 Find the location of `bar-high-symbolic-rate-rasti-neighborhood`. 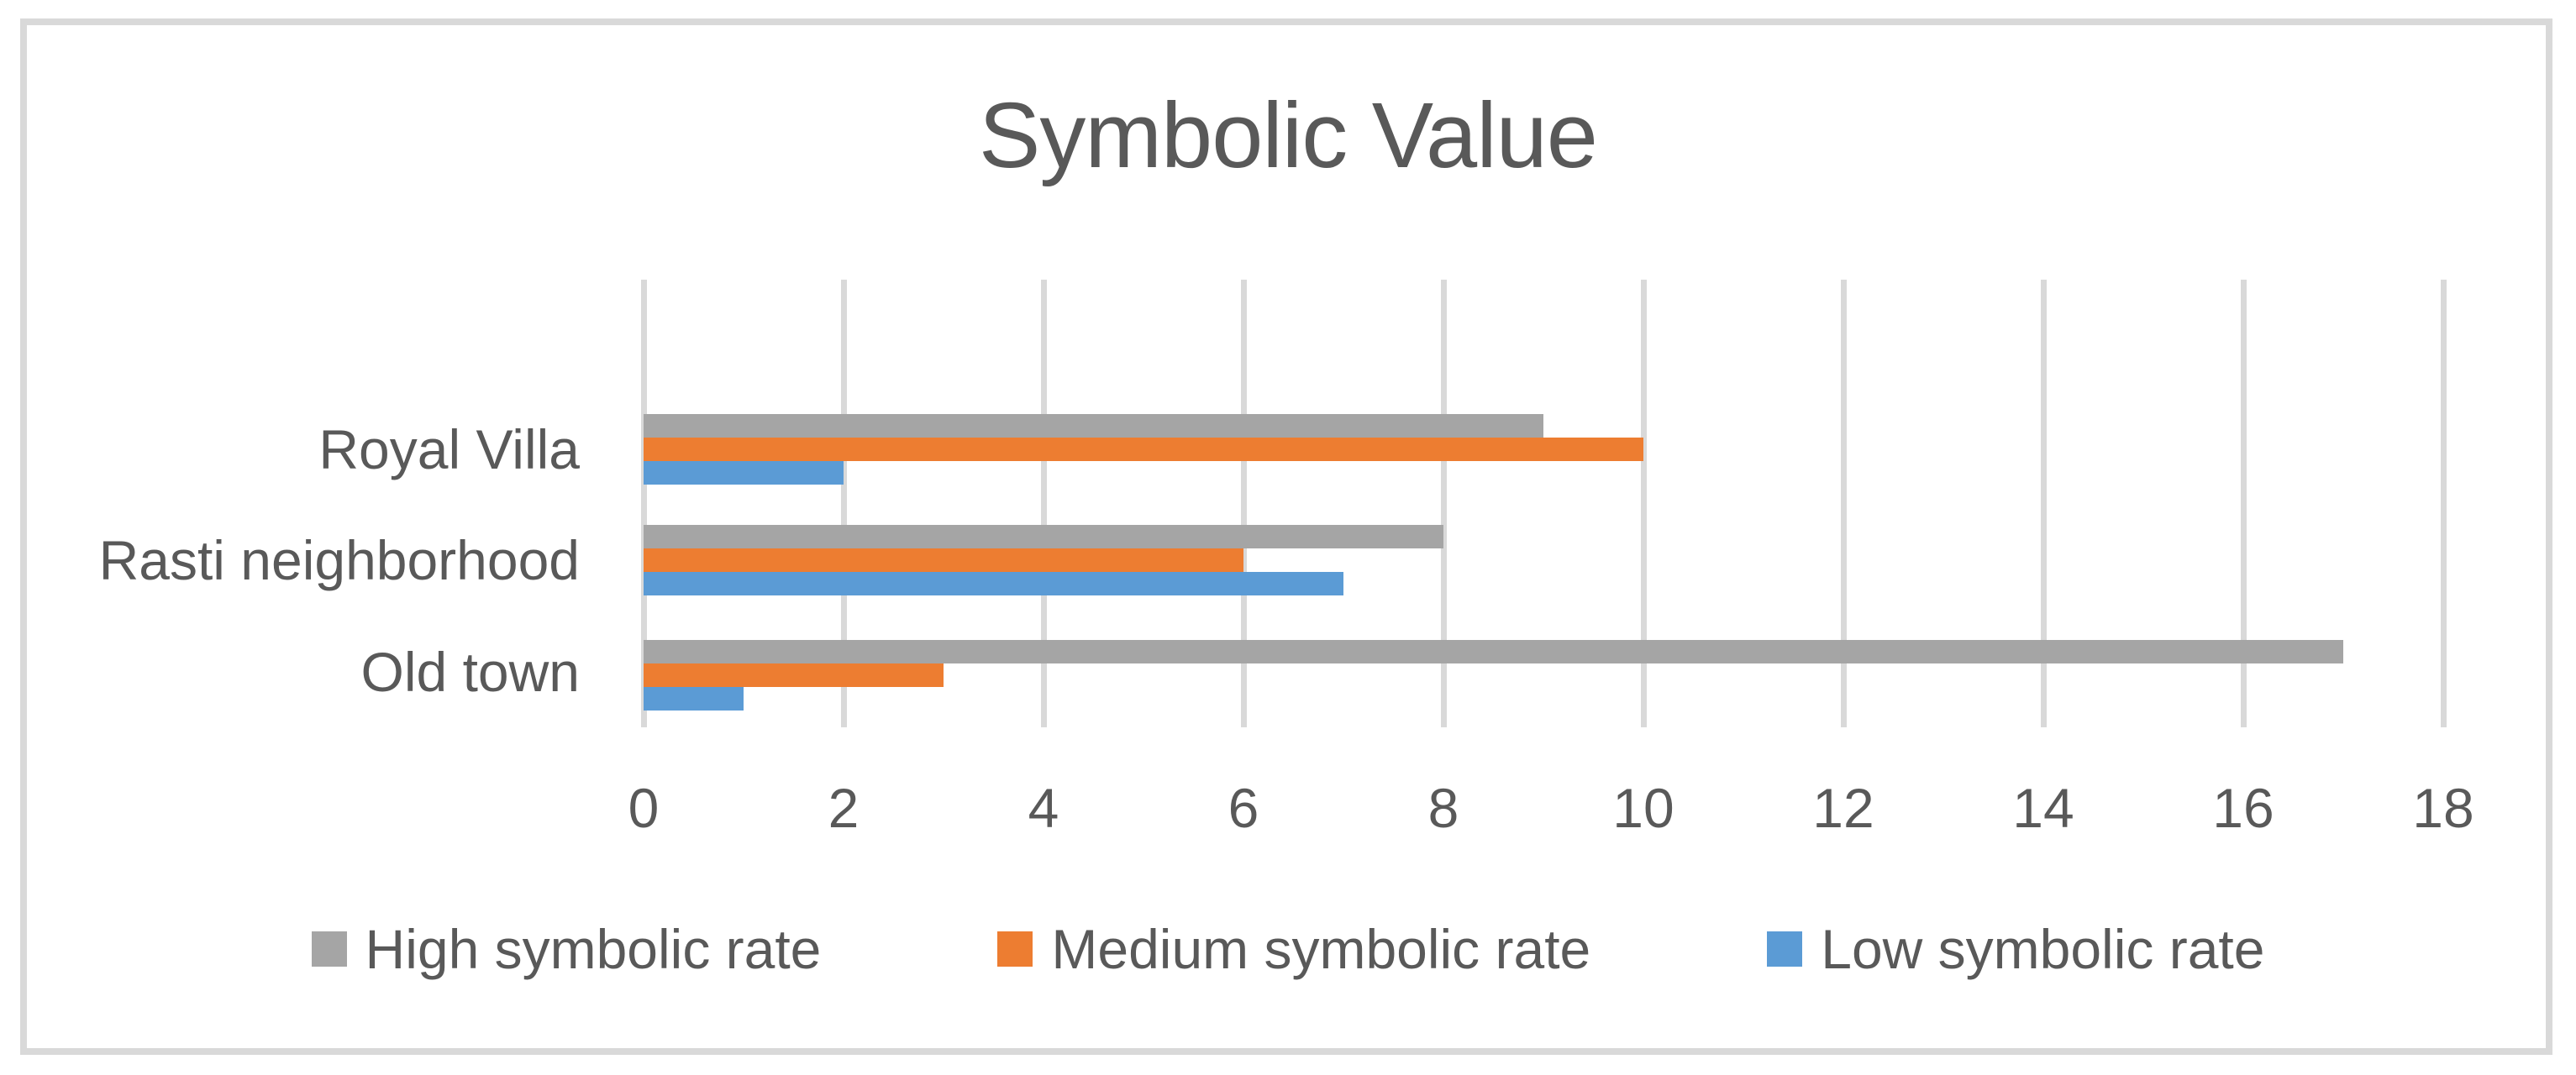

bar-high-symbolic-rate-rasti-neighborhood is located at coordinates (1043, 536).